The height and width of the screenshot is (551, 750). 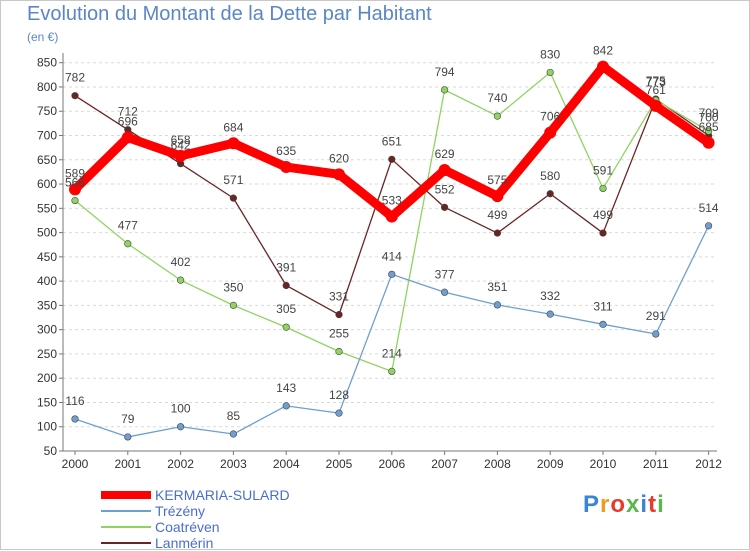 I want to click on y-tick-label: 550, so click(x=47, y=208).